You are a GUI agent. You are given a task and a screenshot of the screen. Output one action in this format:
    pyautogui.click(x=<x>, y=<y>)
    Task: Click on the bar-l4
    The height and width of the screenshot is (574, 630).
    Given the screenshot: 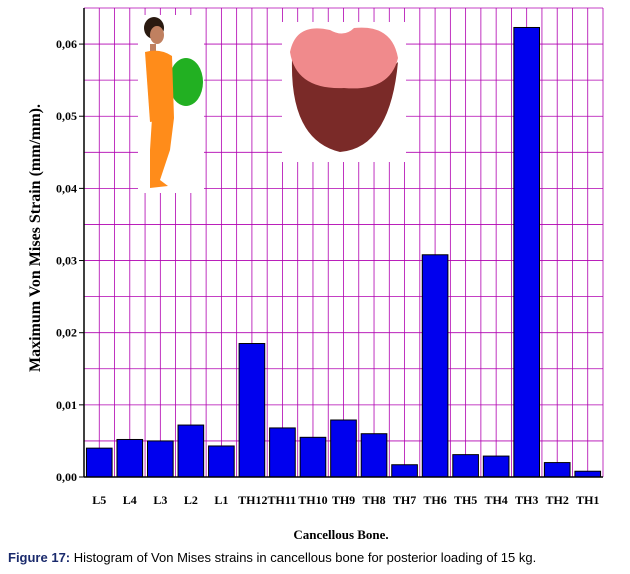 What is the action you would take?
    pyautogui.click(x=130, y=458)
    